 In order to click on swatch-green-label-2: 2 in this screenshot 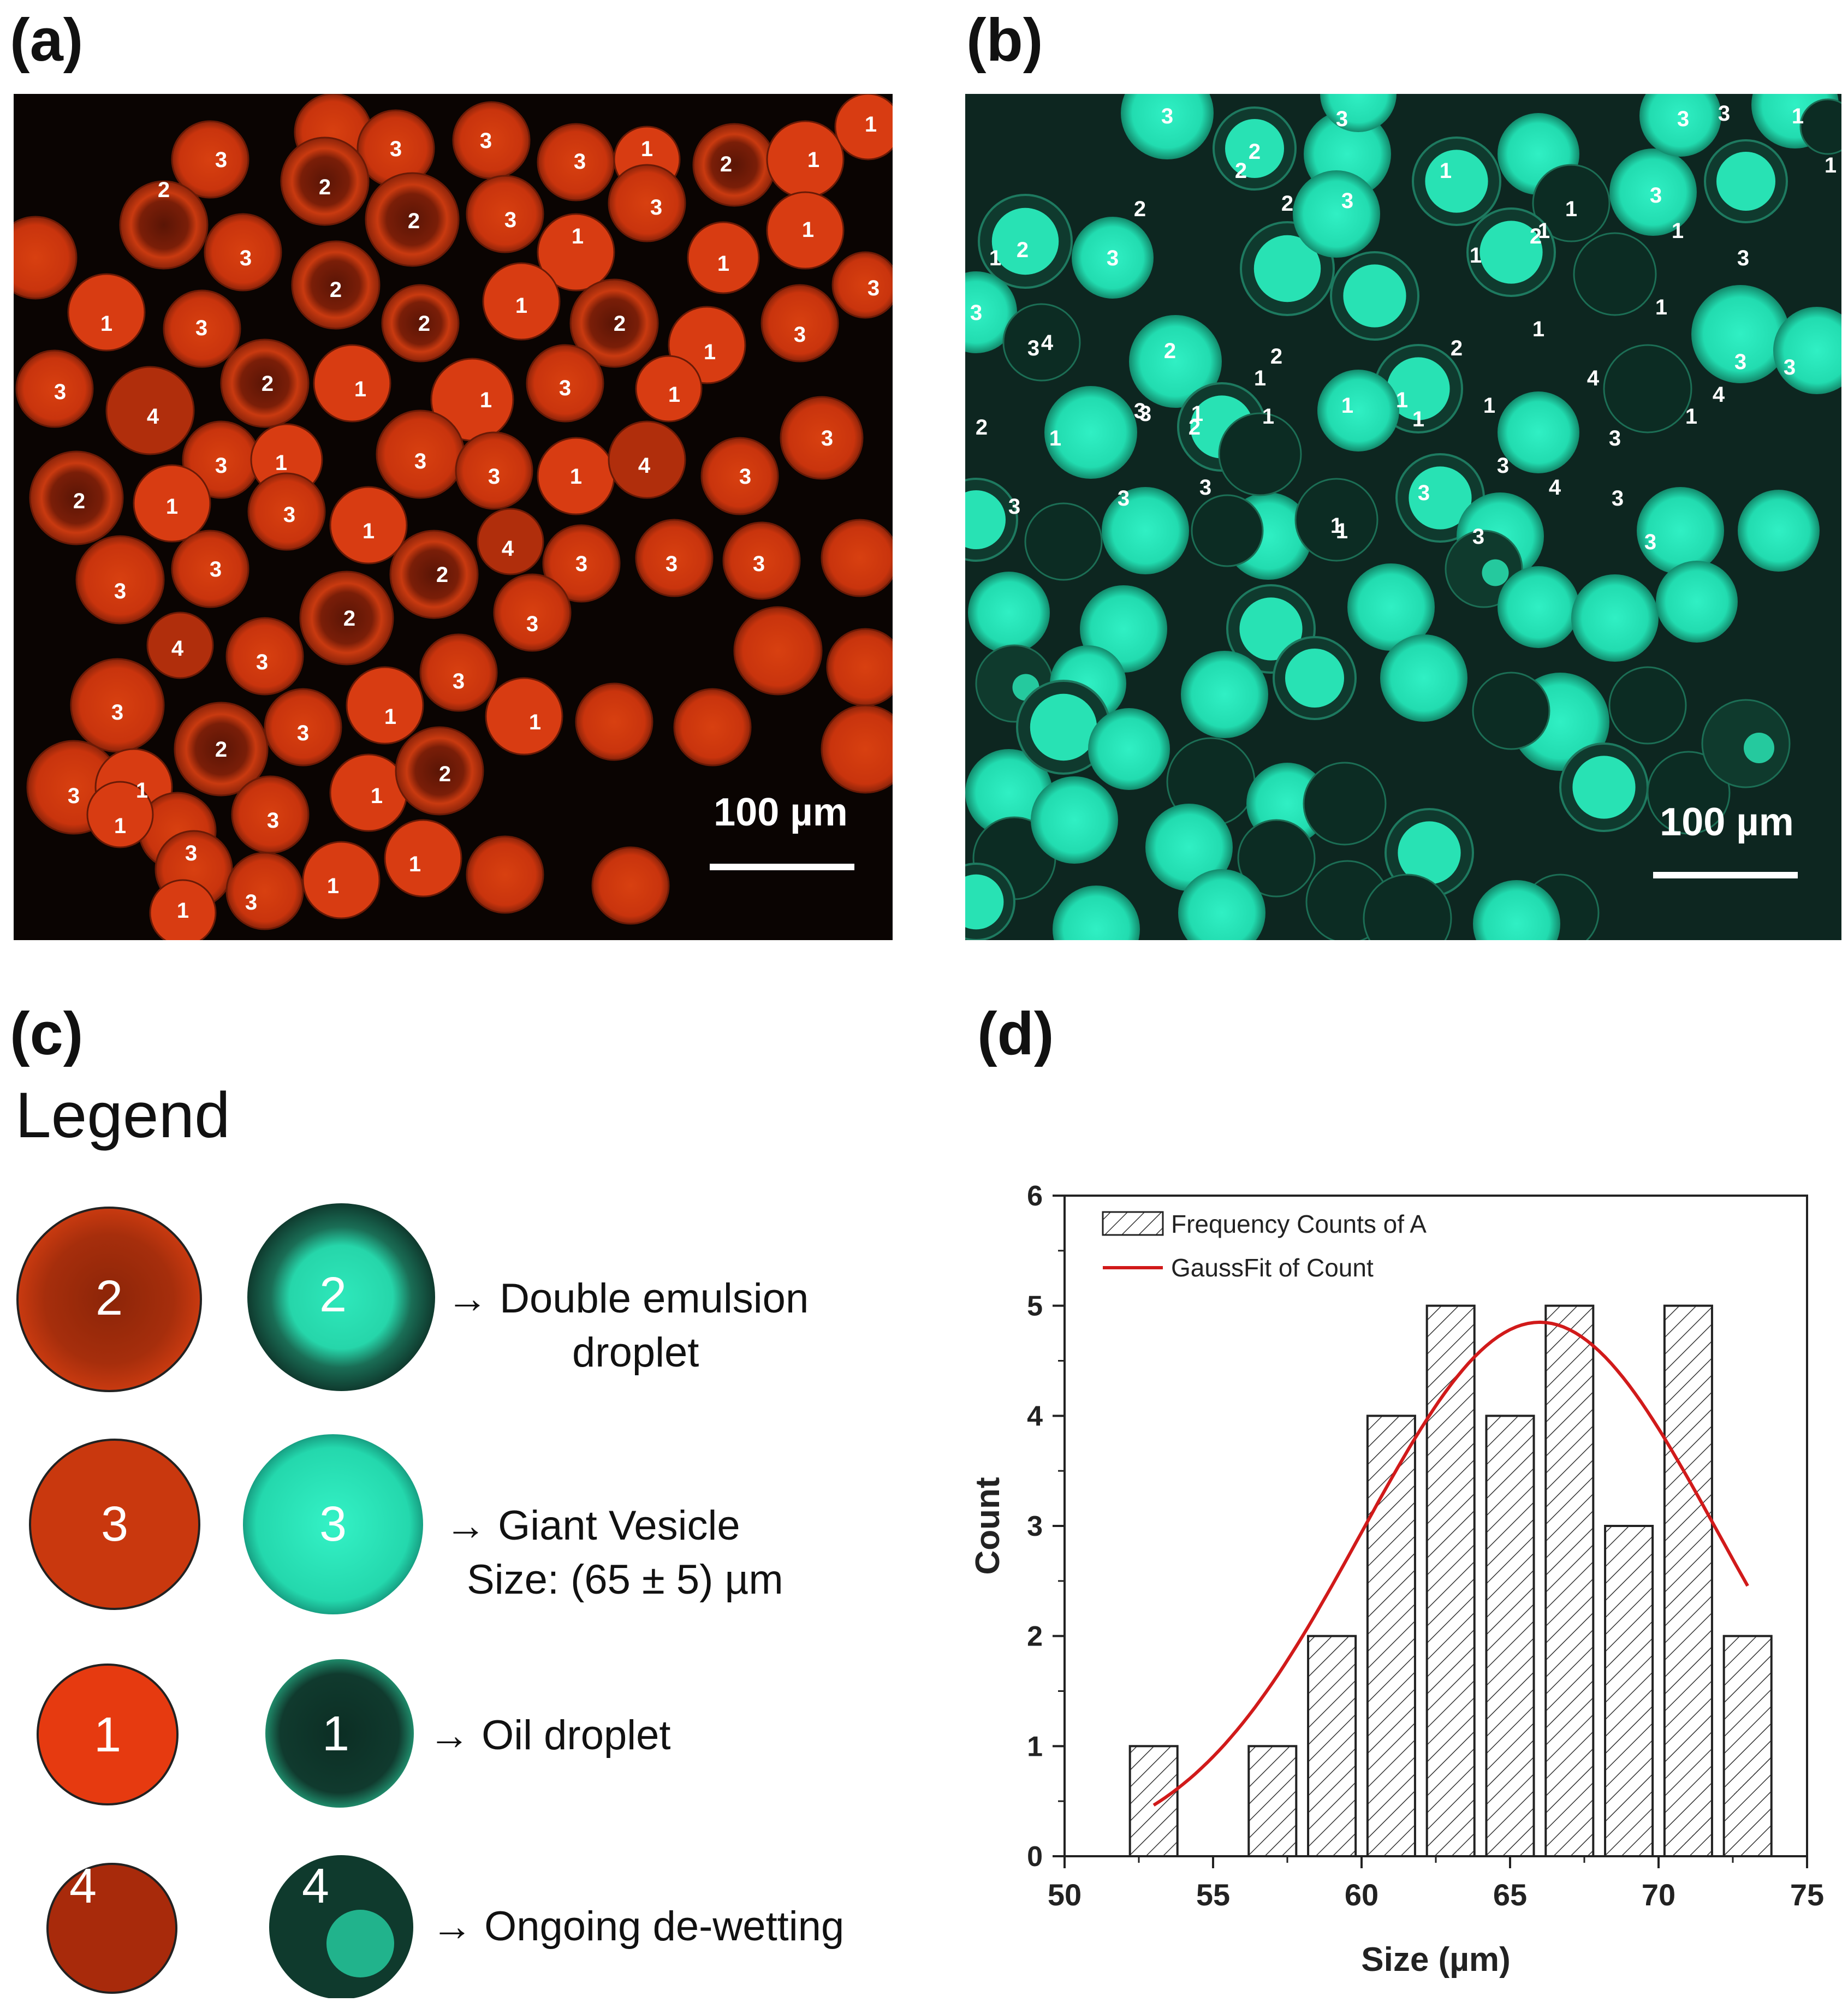, I will do `click(333, 1295)`.